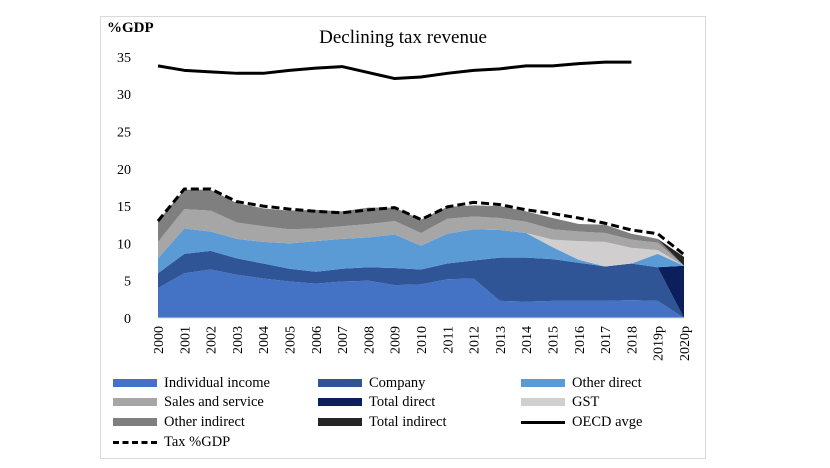 This screenshot has height=468, width=830. I want to click on legend-item-company: Company, so click(371, 383).